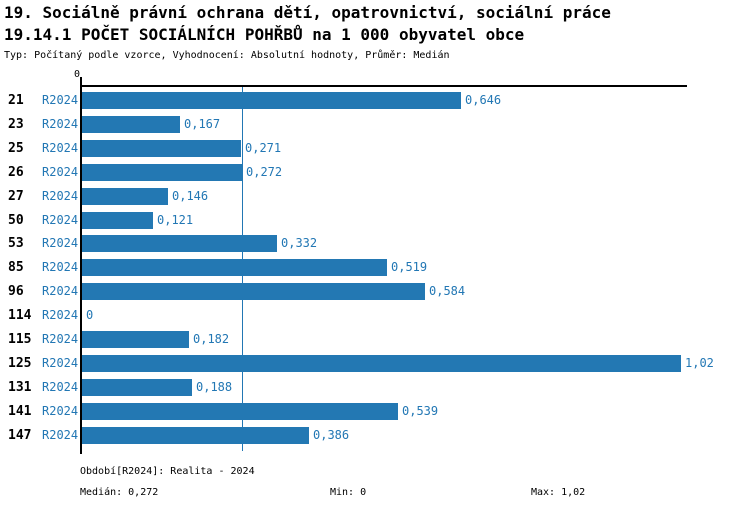 This screenshot has height=512, width=750. I want to click on row-number-label: 115, so click(20, 339).